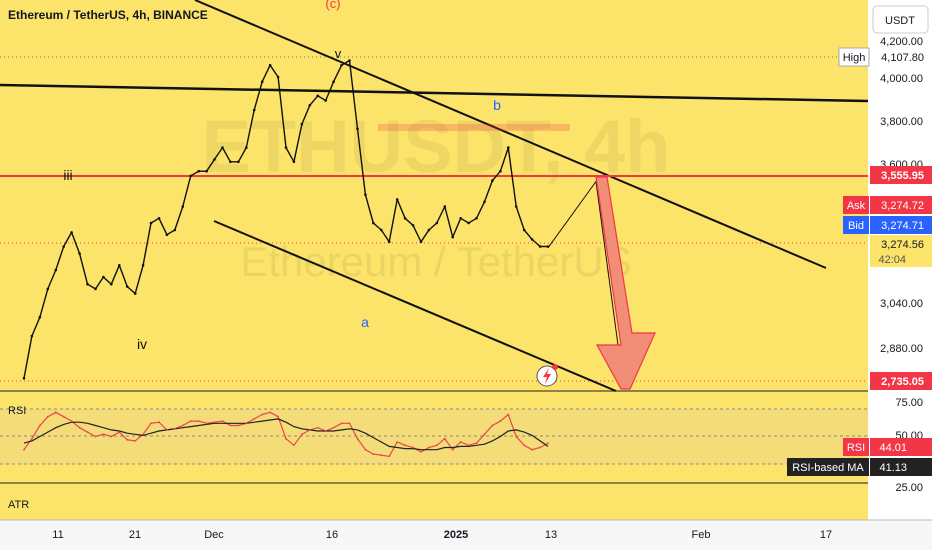 The width and height of the screenshot is (932, 550). Describe the element at coordinates (625, 283) in the screenshot. I see `down-arrow` at that location.